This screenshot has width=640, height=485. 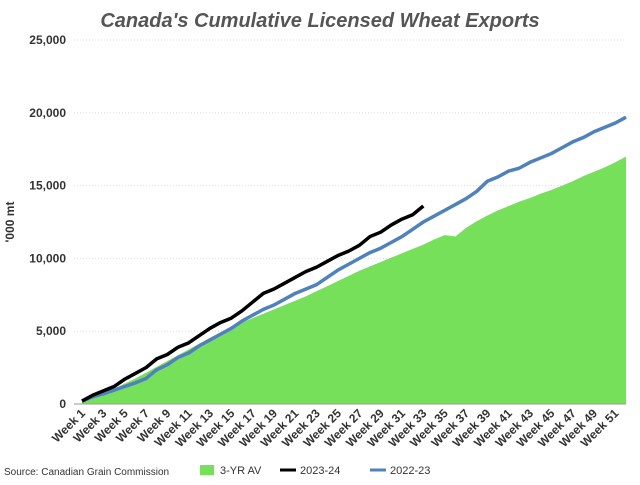 What do you see at coordinates (62, 404) in the screenshot?
I see `y-tick-label: 0` at bounding box center [62, 404].